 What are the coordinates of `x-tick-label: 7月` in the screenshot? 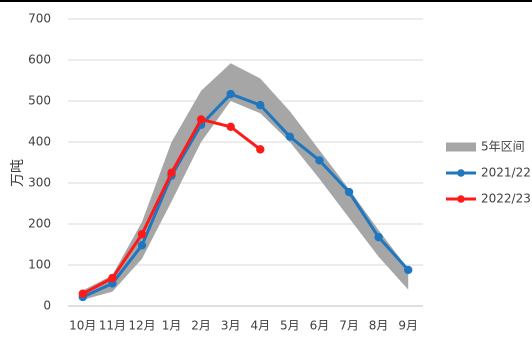 It's located at (349, 326).